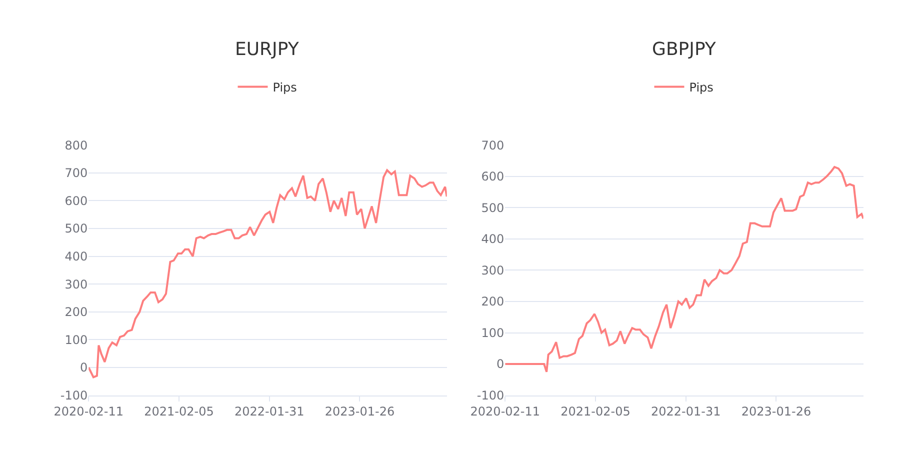  What do you see at coordinates (684, 49) in the screenshot?
I see `chart-title: GBPJPY` at bounding box center [684, 49].